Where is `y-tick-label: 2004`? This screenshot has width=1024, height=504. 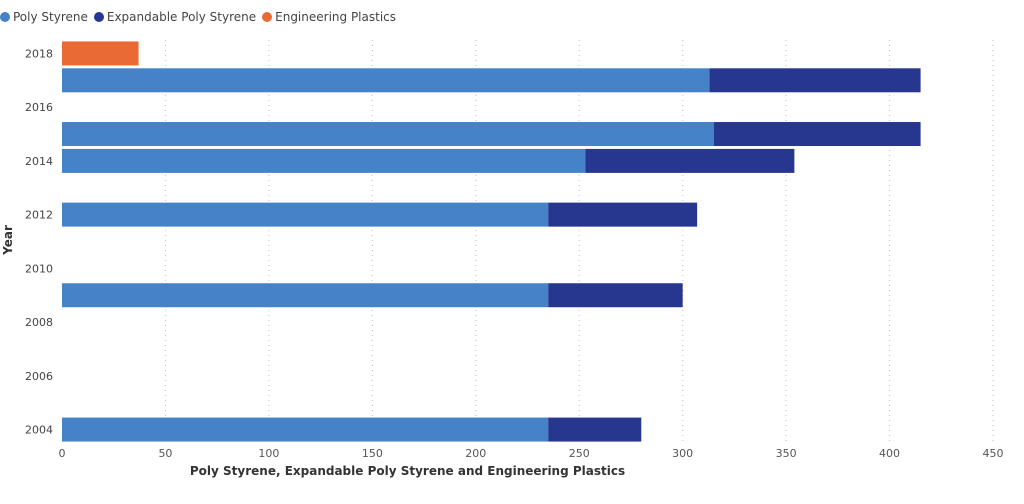
y-tick-label: 2004 is located at coordinates (39, 430).